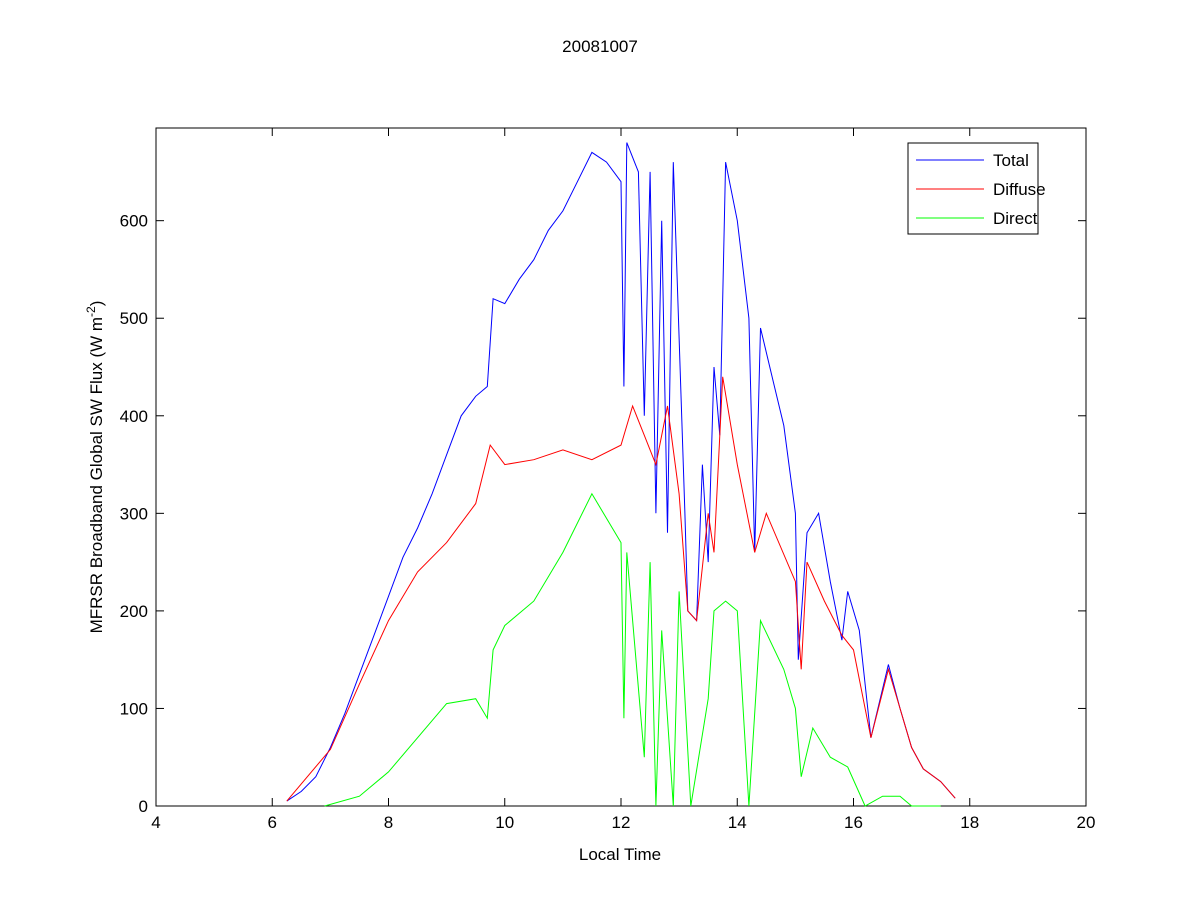  What do you see at coordinates (143, 806) in the screenshot?
I see `y-tick-label: 0` at bounding box center [143, 806].